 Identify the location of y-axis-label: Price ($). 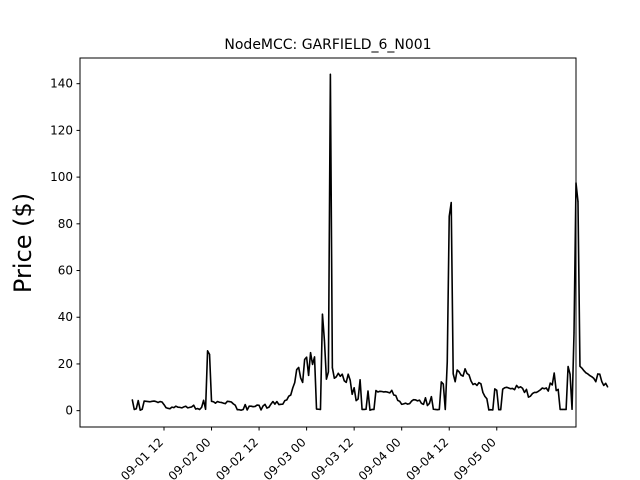
(23, 243).